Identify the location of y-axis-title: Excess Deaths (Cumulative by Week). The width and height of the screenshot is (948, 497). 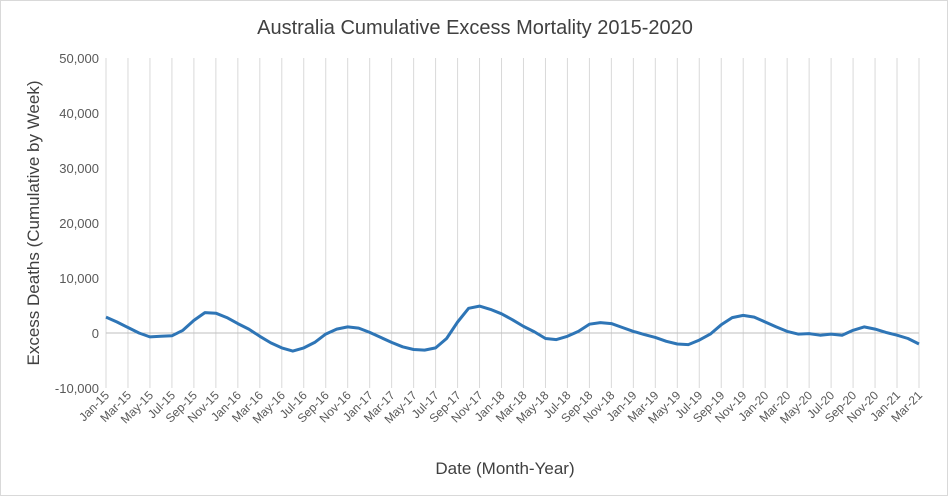
(33, 222).